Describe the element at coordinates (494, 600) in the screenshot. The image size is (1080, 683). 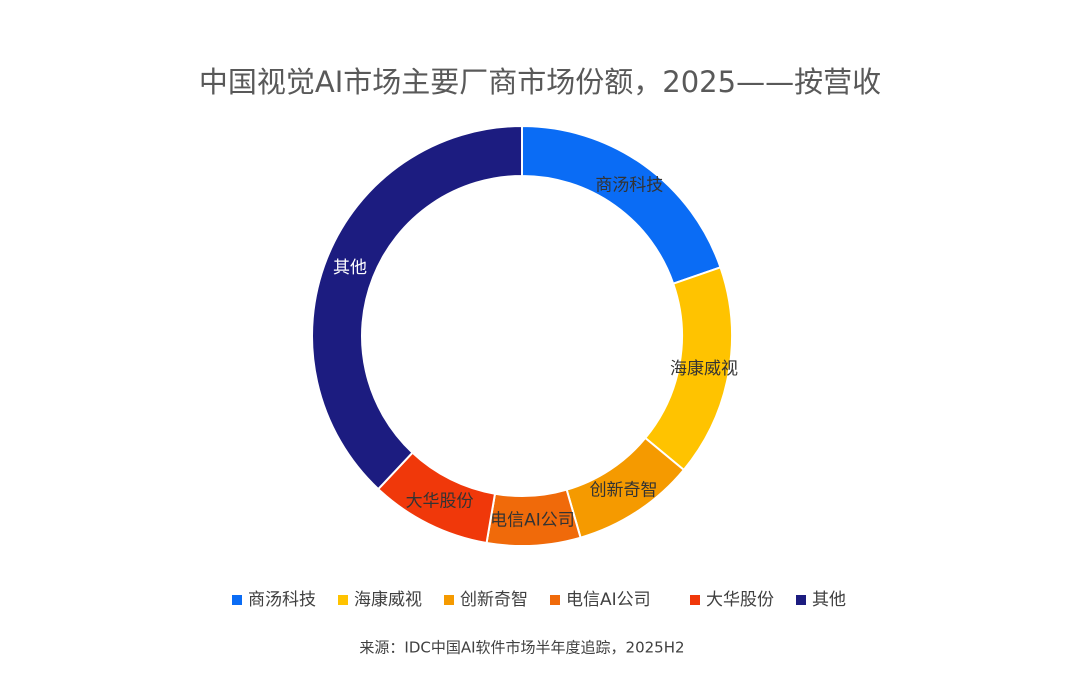
I see `legend-label: 创新奇智` at that location.